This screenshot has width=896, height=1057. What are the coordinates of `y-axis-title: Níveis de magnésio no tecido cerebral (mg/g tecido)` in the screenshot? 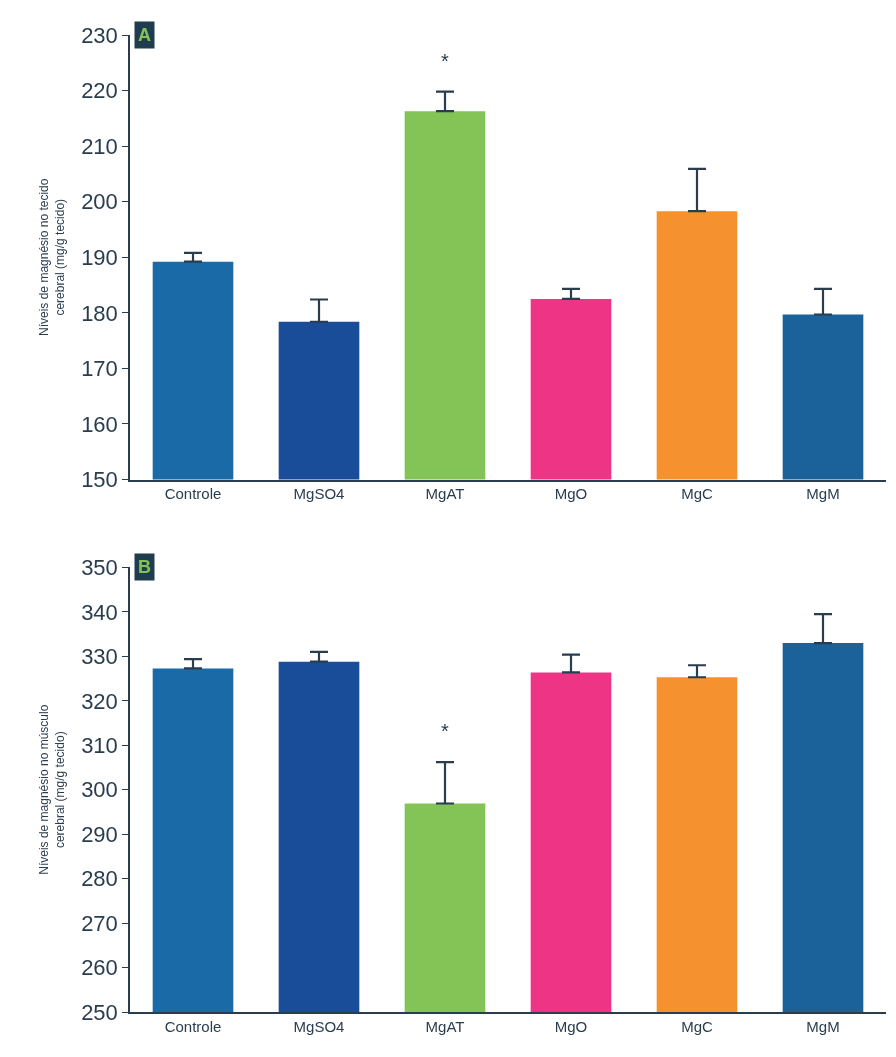 It's located at (52, 257).